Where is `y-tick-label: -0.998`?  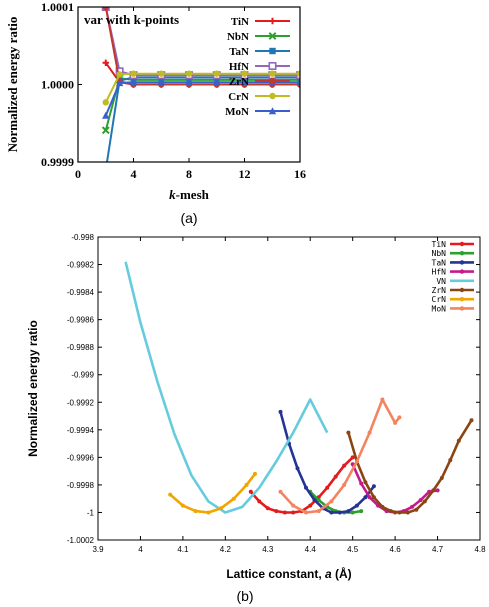
y-tick-label: -0.998 is located at coordinates (82, 237).